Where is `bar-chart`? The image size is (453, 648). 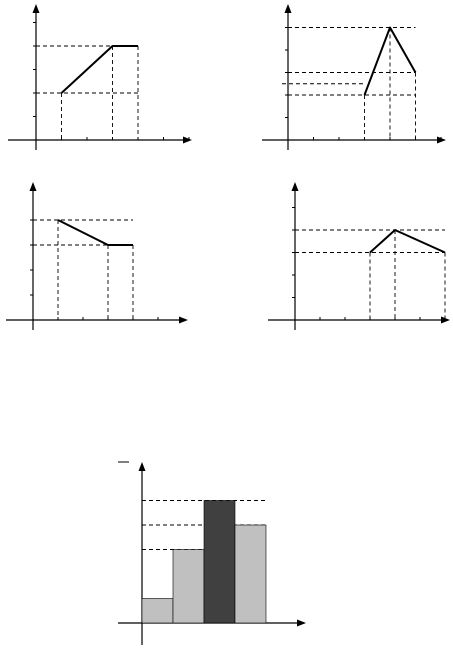
bar-chart is located at coordinates (212, 553).